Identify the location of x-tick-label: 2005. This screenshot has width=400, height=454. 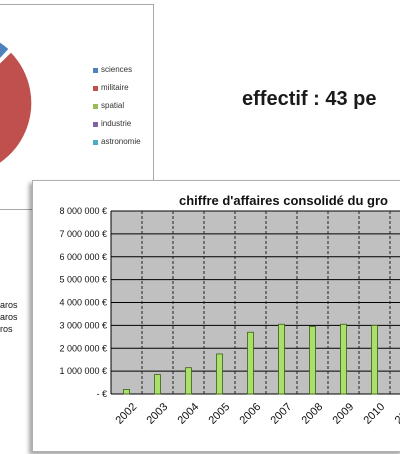
(219, 414).